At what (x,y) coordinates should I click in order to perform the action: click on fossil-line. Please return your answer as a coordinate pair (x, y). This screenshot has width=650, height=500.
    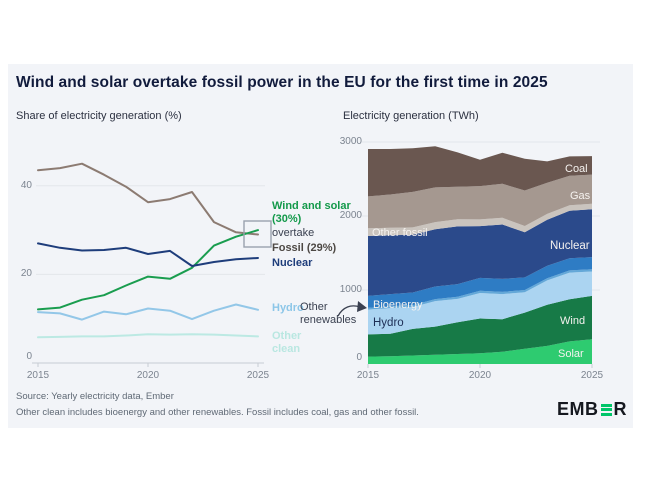
    Looking at the image, I should click on (148, 199).